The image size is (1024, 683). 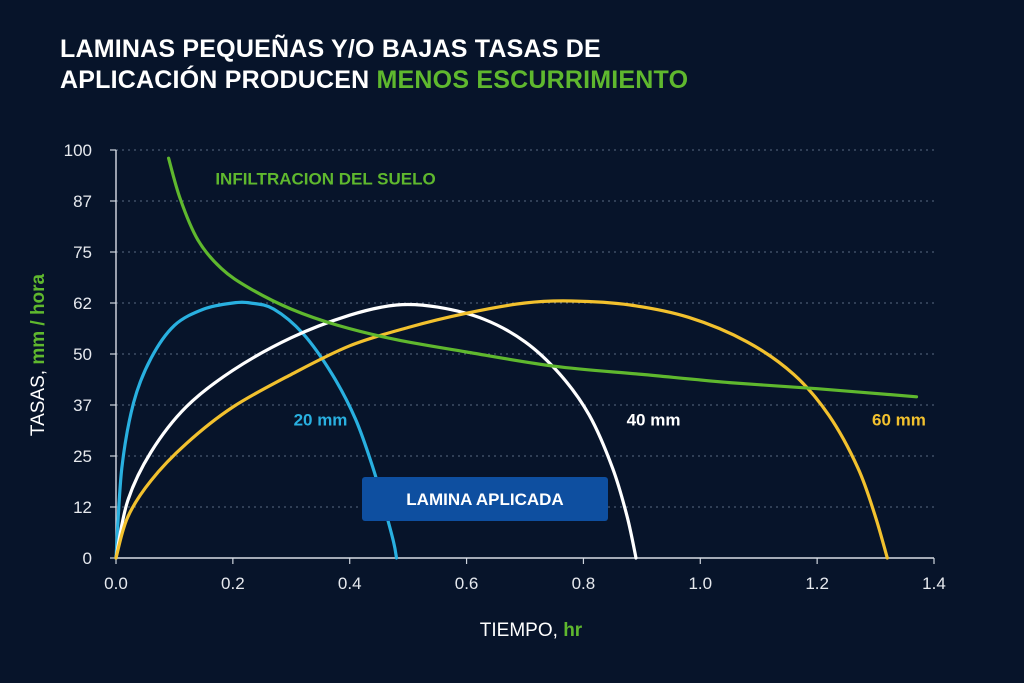 What do you see at coordinates (934, 583) in the screenshot?
I see `x-tick-label: 1.4` at bounding box center [934, 583].